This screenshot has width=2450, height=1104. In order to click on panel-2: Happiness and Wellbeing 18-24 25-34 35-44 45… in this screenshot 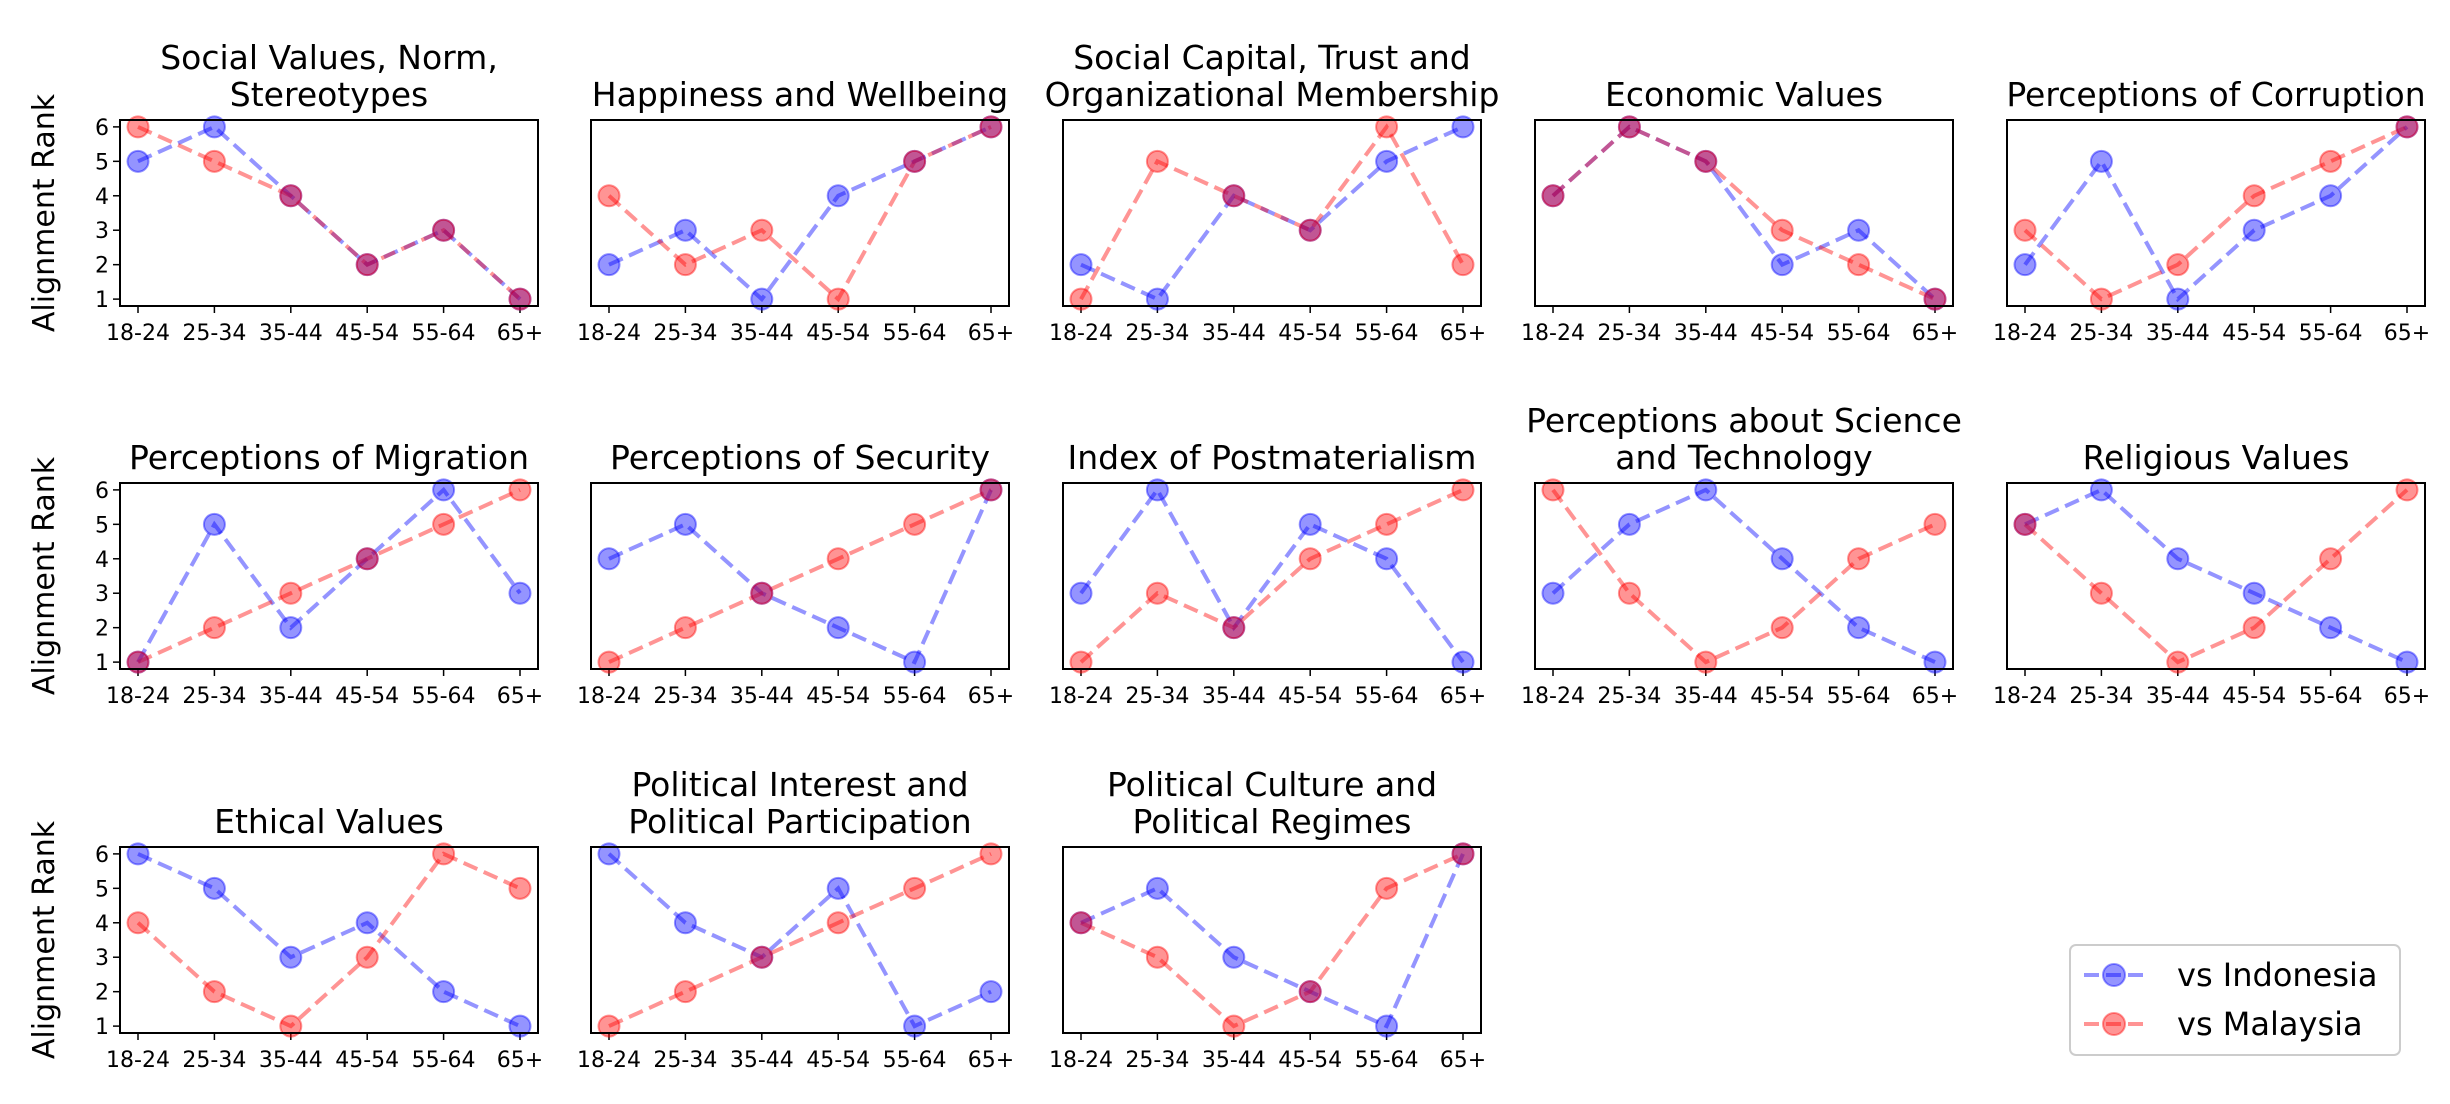, I will do `click(795, 210)`.